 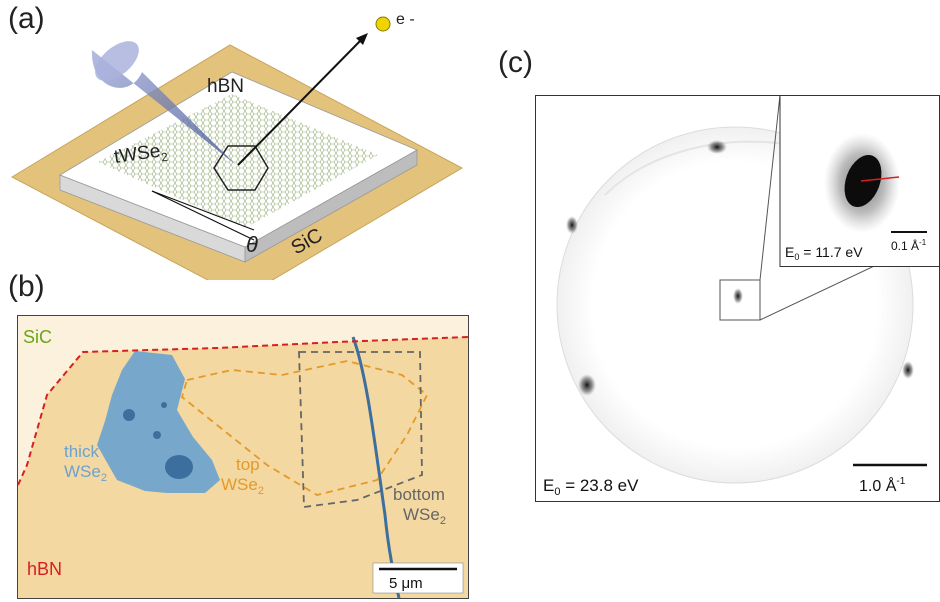 I want to click on main-scale-label: 1.0 Å-1, so click(x=882, y=485).